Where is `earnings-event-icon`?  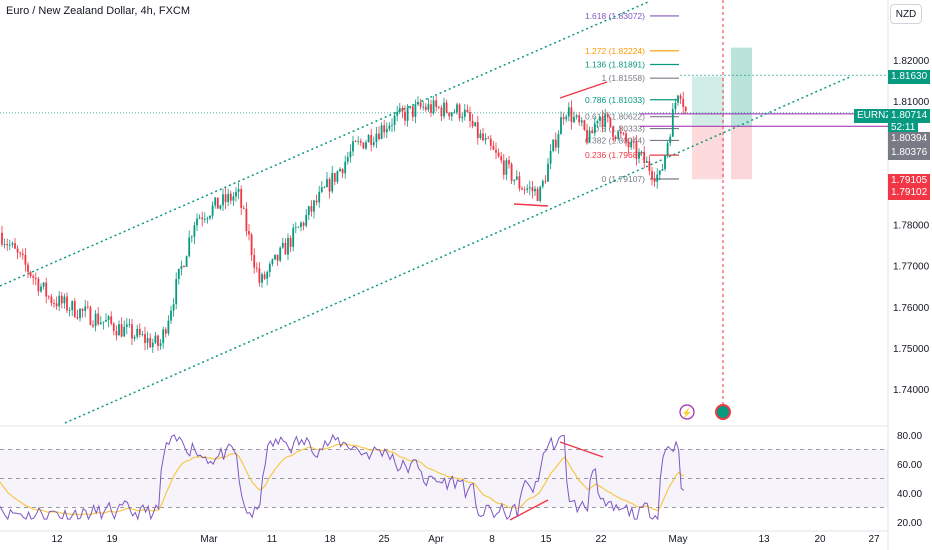 earnings-event-icon is located at coordinates (723, 412).